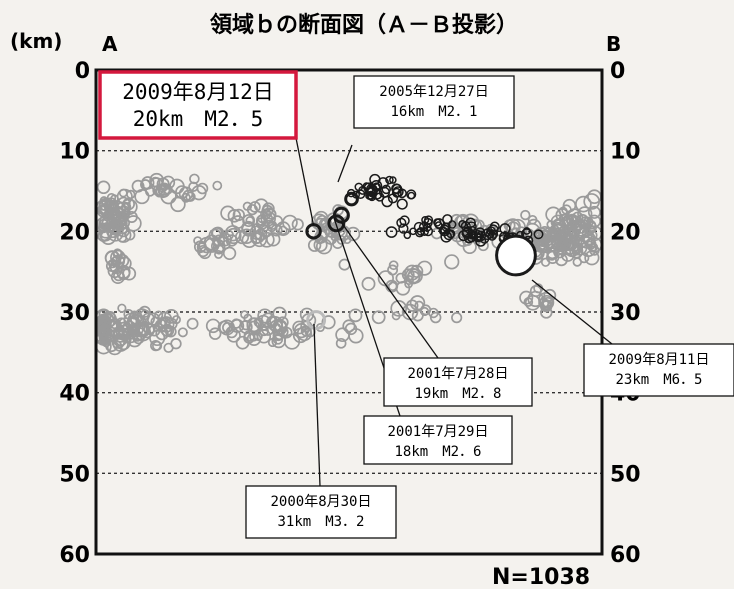  Describe the element at coordinates (658, 360) in the screenshot. I see `annotation-date: 2009年8月11日` at that location.